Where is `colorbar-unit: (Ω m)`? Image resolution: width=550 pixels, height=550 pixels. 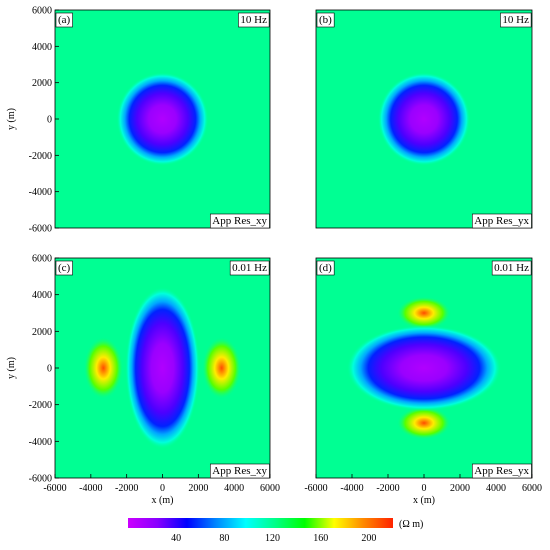
colorbar-unit: (Ω m) is located at coordinates (411, 524).